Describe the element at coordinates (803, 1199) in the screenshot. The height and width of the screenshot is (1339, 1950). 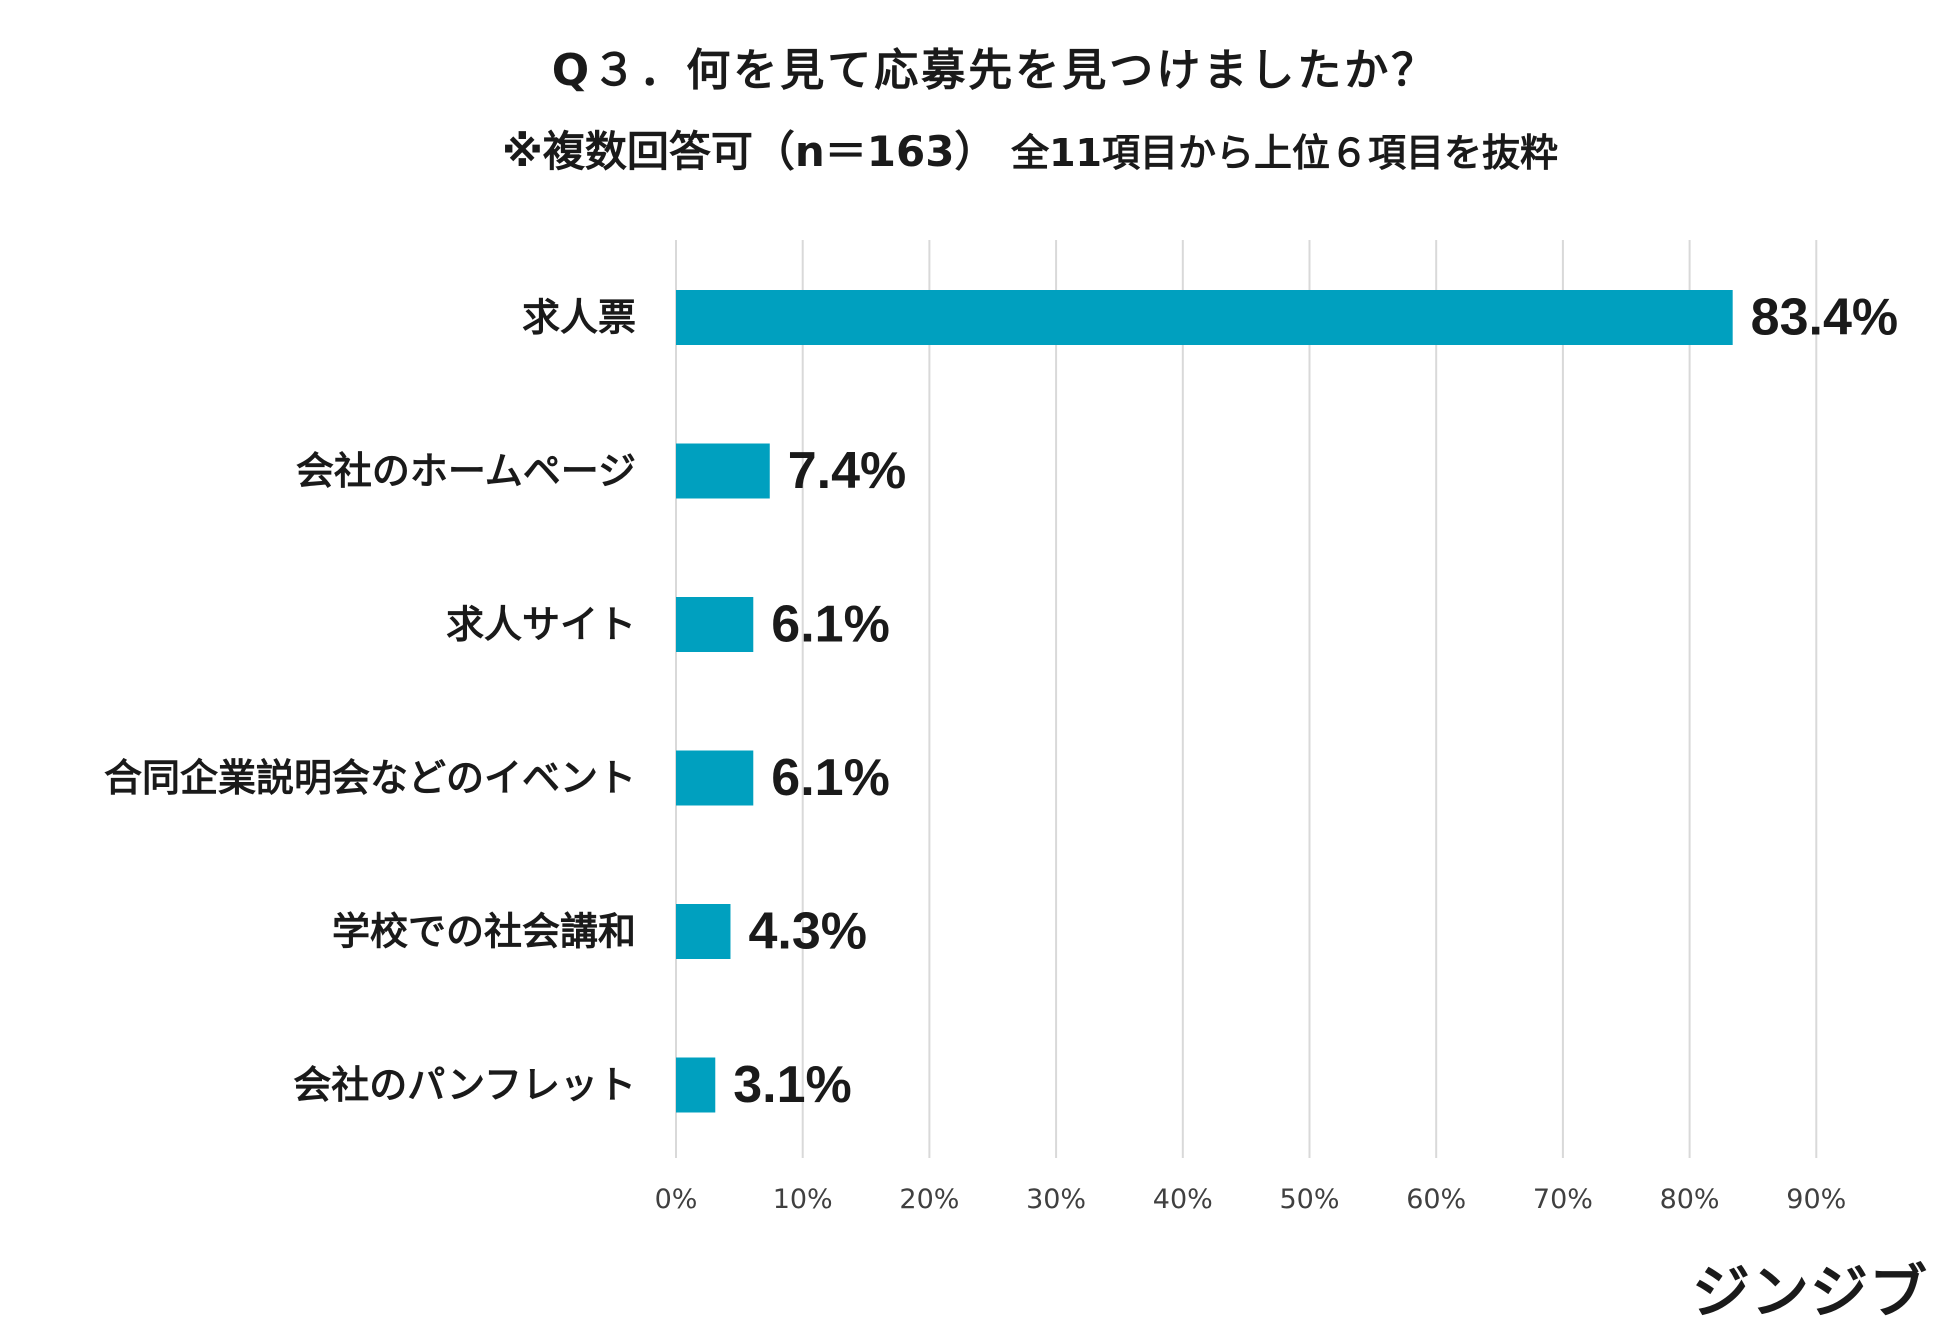
I see `x-tick-label: 10%` at that location.